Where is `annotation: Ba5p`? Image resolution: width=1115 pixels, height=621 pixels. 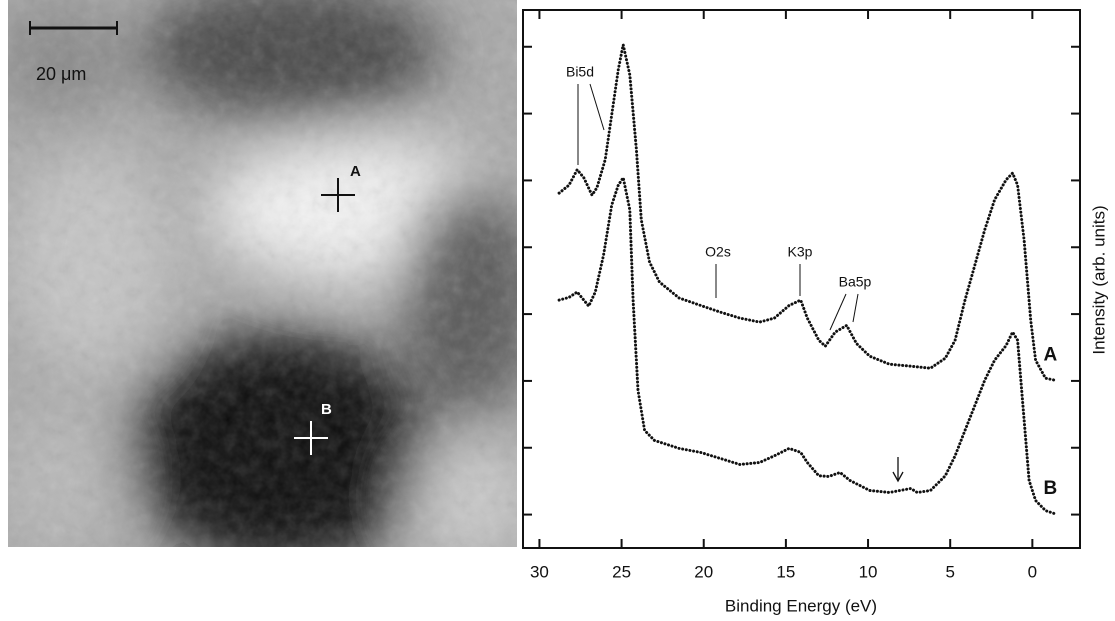 annotation: Ba5p is located at coordinates (855, 282).